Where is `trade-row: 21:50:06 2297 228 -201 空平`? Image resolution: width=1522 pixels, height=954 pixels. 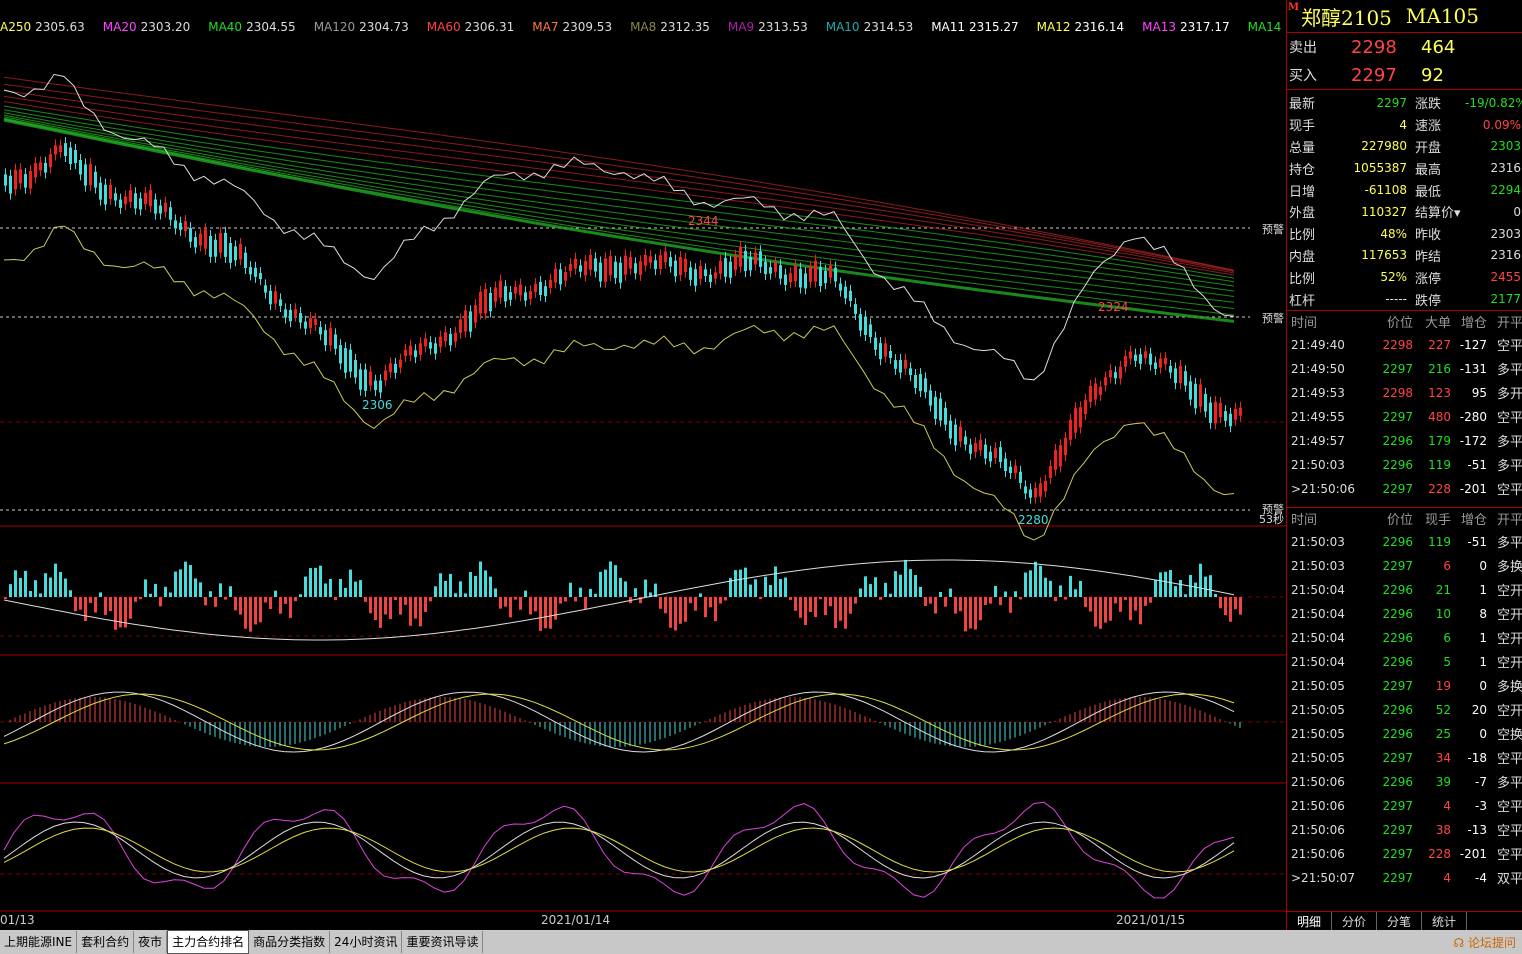
trade-row: 21:50:06 2297 228 -201 空平 is located at coordinates (1406, 855).